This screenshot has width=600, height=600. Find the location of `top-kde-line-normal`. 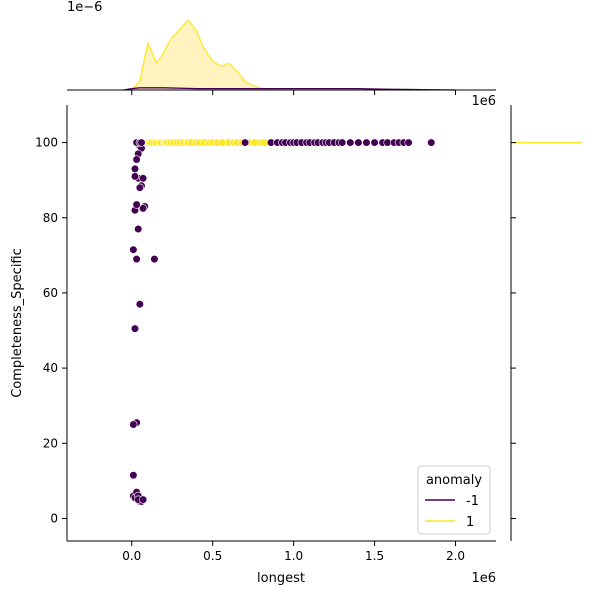

top-kde-line-normal is located at coordinates (204, 55).